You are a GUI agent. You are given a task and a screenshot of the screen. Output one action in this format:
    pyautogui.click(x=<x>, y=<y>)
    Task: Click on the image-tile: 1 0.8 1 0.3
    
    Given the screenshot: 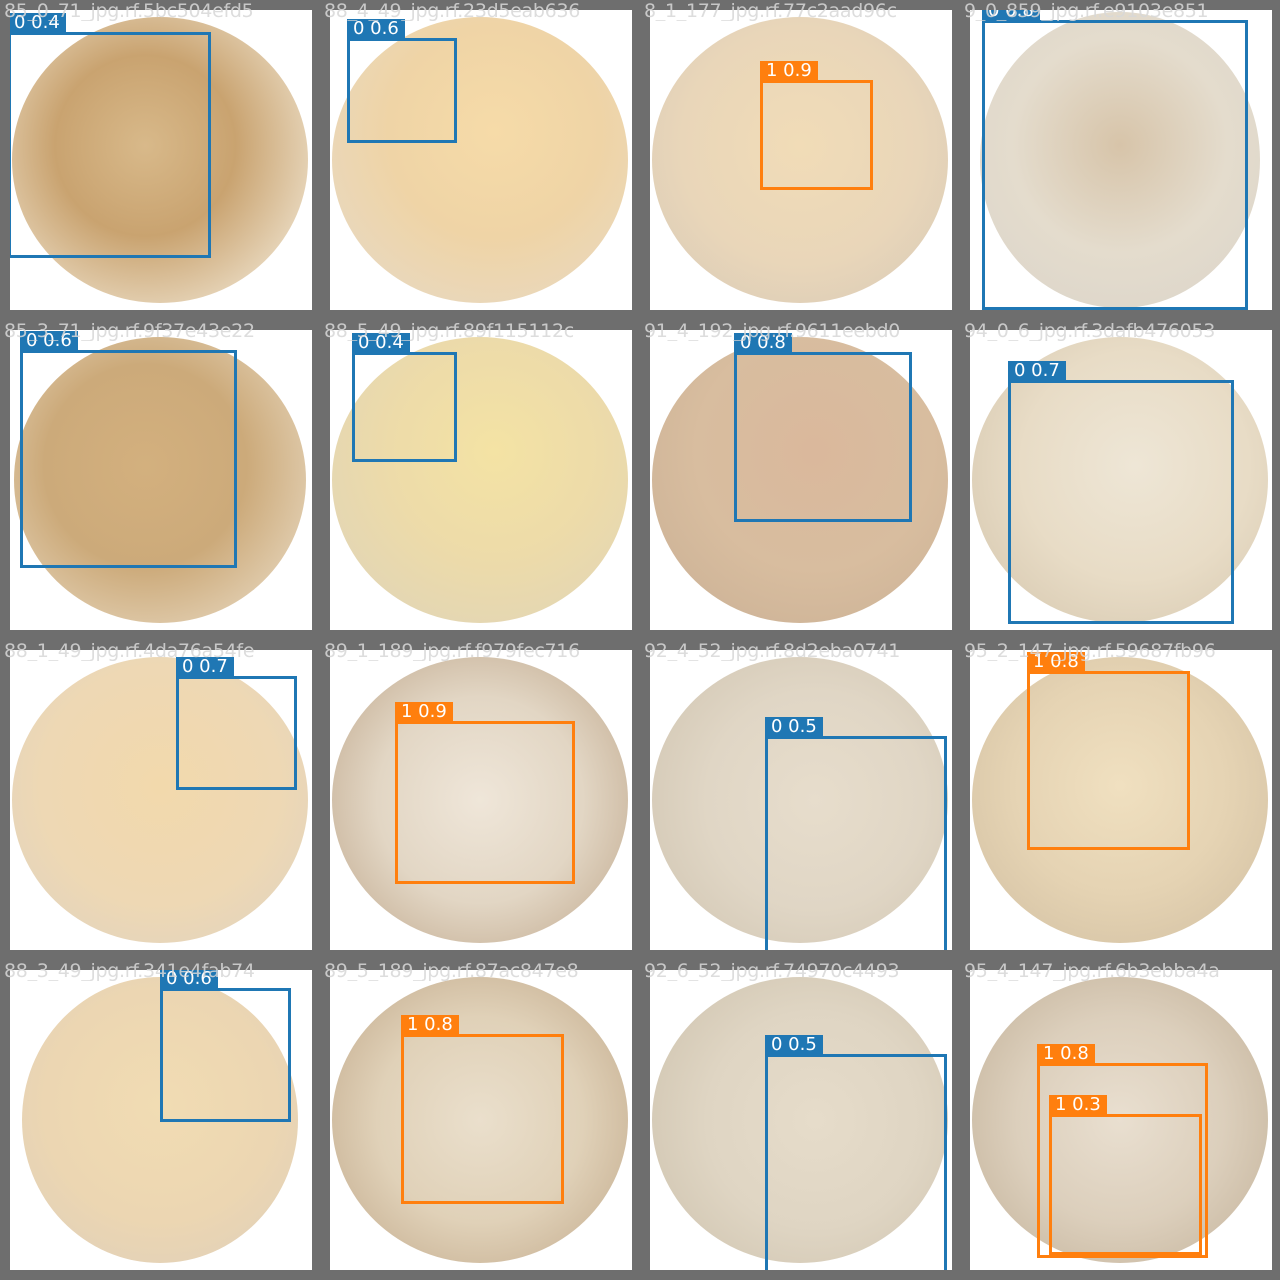 What is the action you would take?
    pyautogui.click(x=1121, y=1120)
    